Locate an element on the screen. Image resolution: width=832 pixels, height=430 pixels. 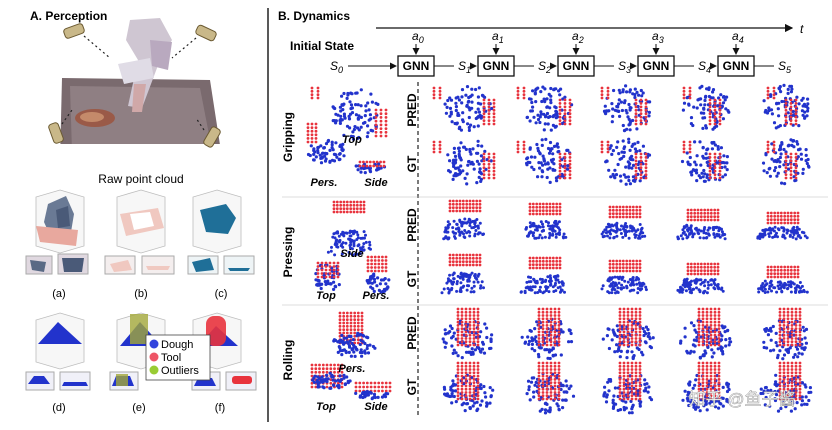
raw-point-cloud-image is located at coordinates (141, 91).